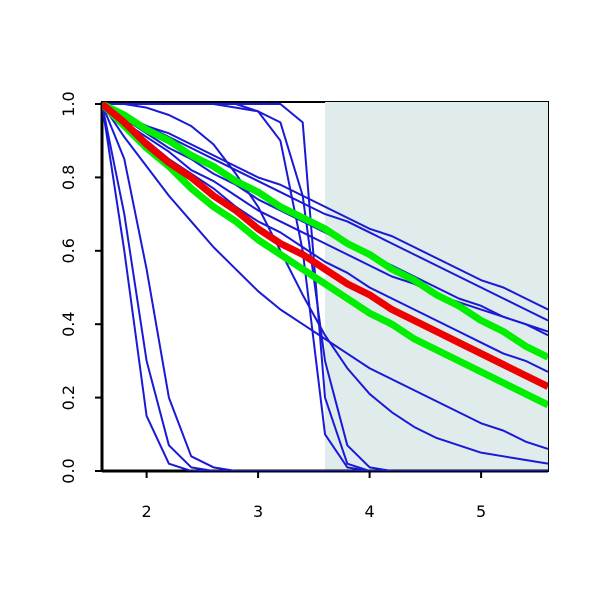 The image size is (600, 600). Describe the element at coordinates (68, 397) in the screenshot. I see `y-tick-label: 0.2` at that location.